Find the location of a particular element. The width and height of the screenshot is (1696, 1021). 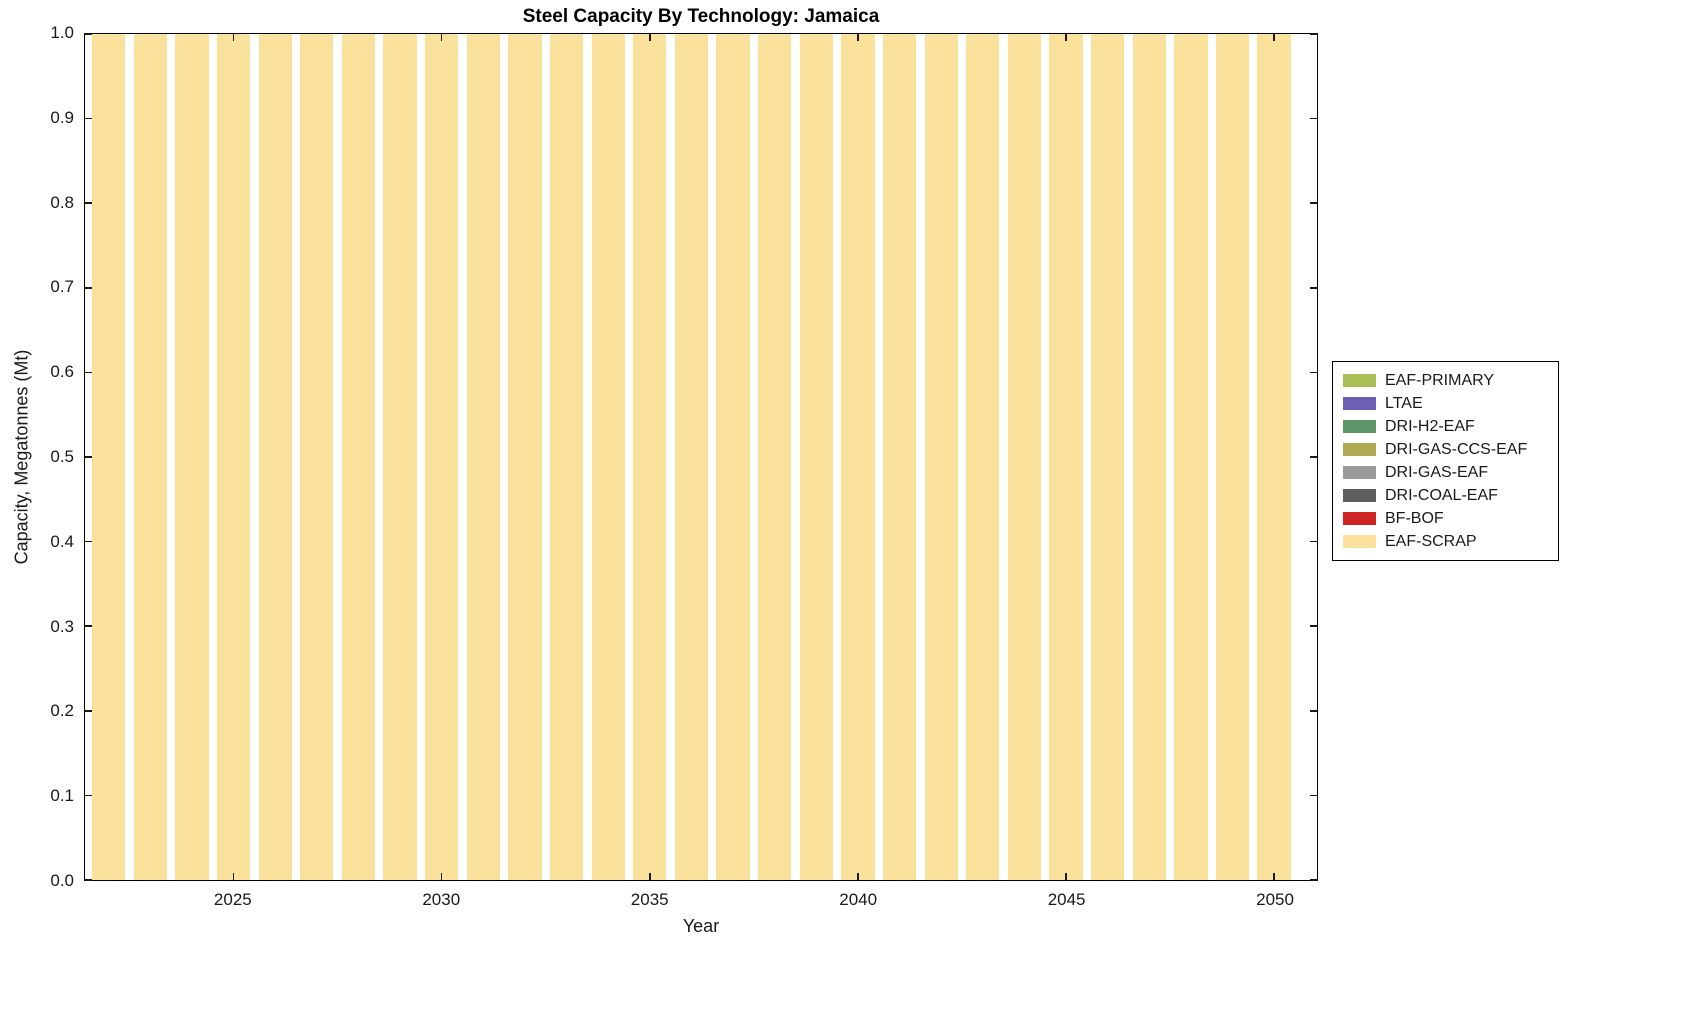

bar-2027-eaf-scrap is located at coordinates (317, 457).